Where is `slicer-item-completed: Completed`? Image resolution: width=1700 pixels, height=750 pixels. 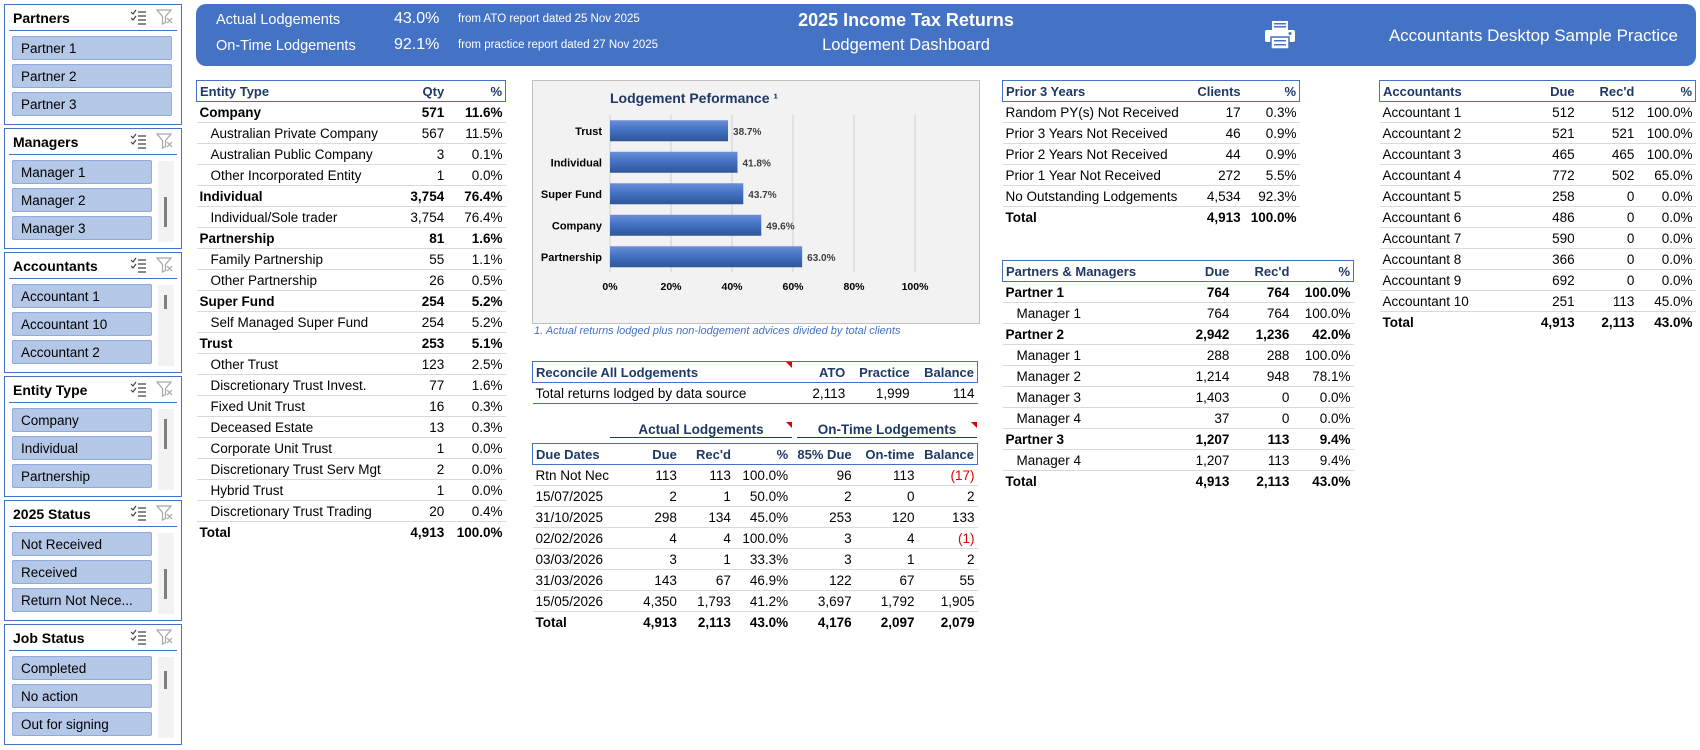 slicer-item-completed: Completed is located at coordinates (82, 668).